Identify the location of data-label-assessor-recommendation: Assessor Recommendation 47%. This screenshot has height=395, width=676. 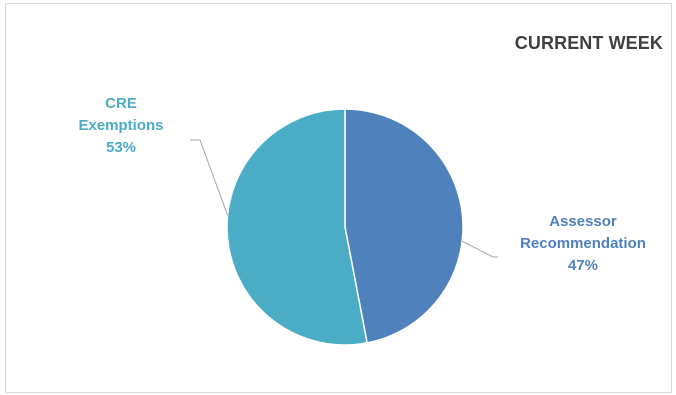
(583, 244).